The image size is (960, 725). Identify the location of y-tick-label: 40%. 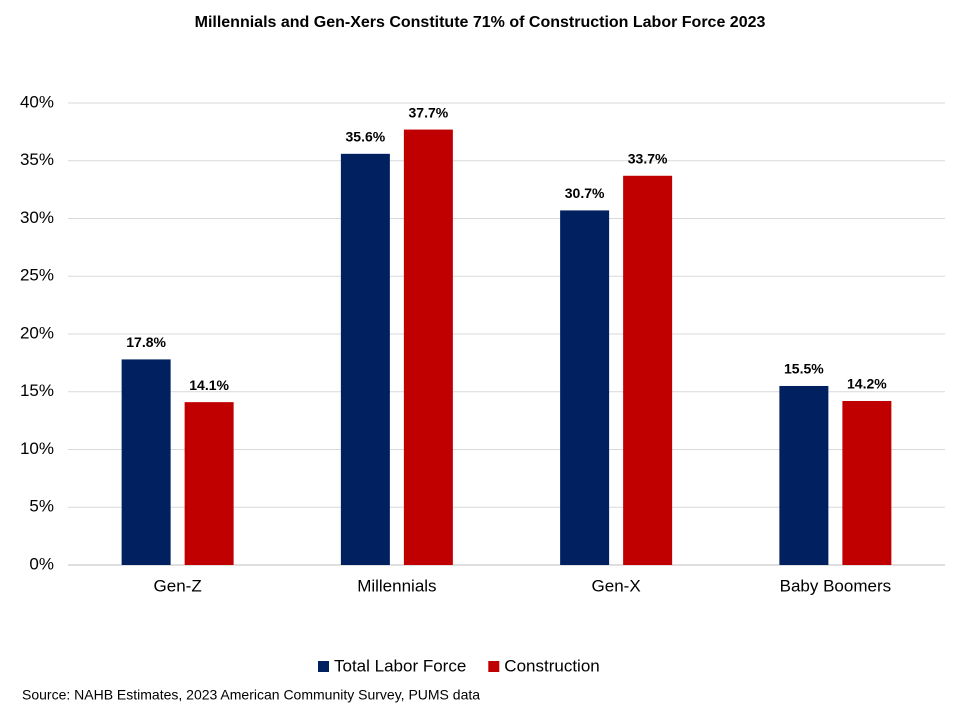
(37, 101).